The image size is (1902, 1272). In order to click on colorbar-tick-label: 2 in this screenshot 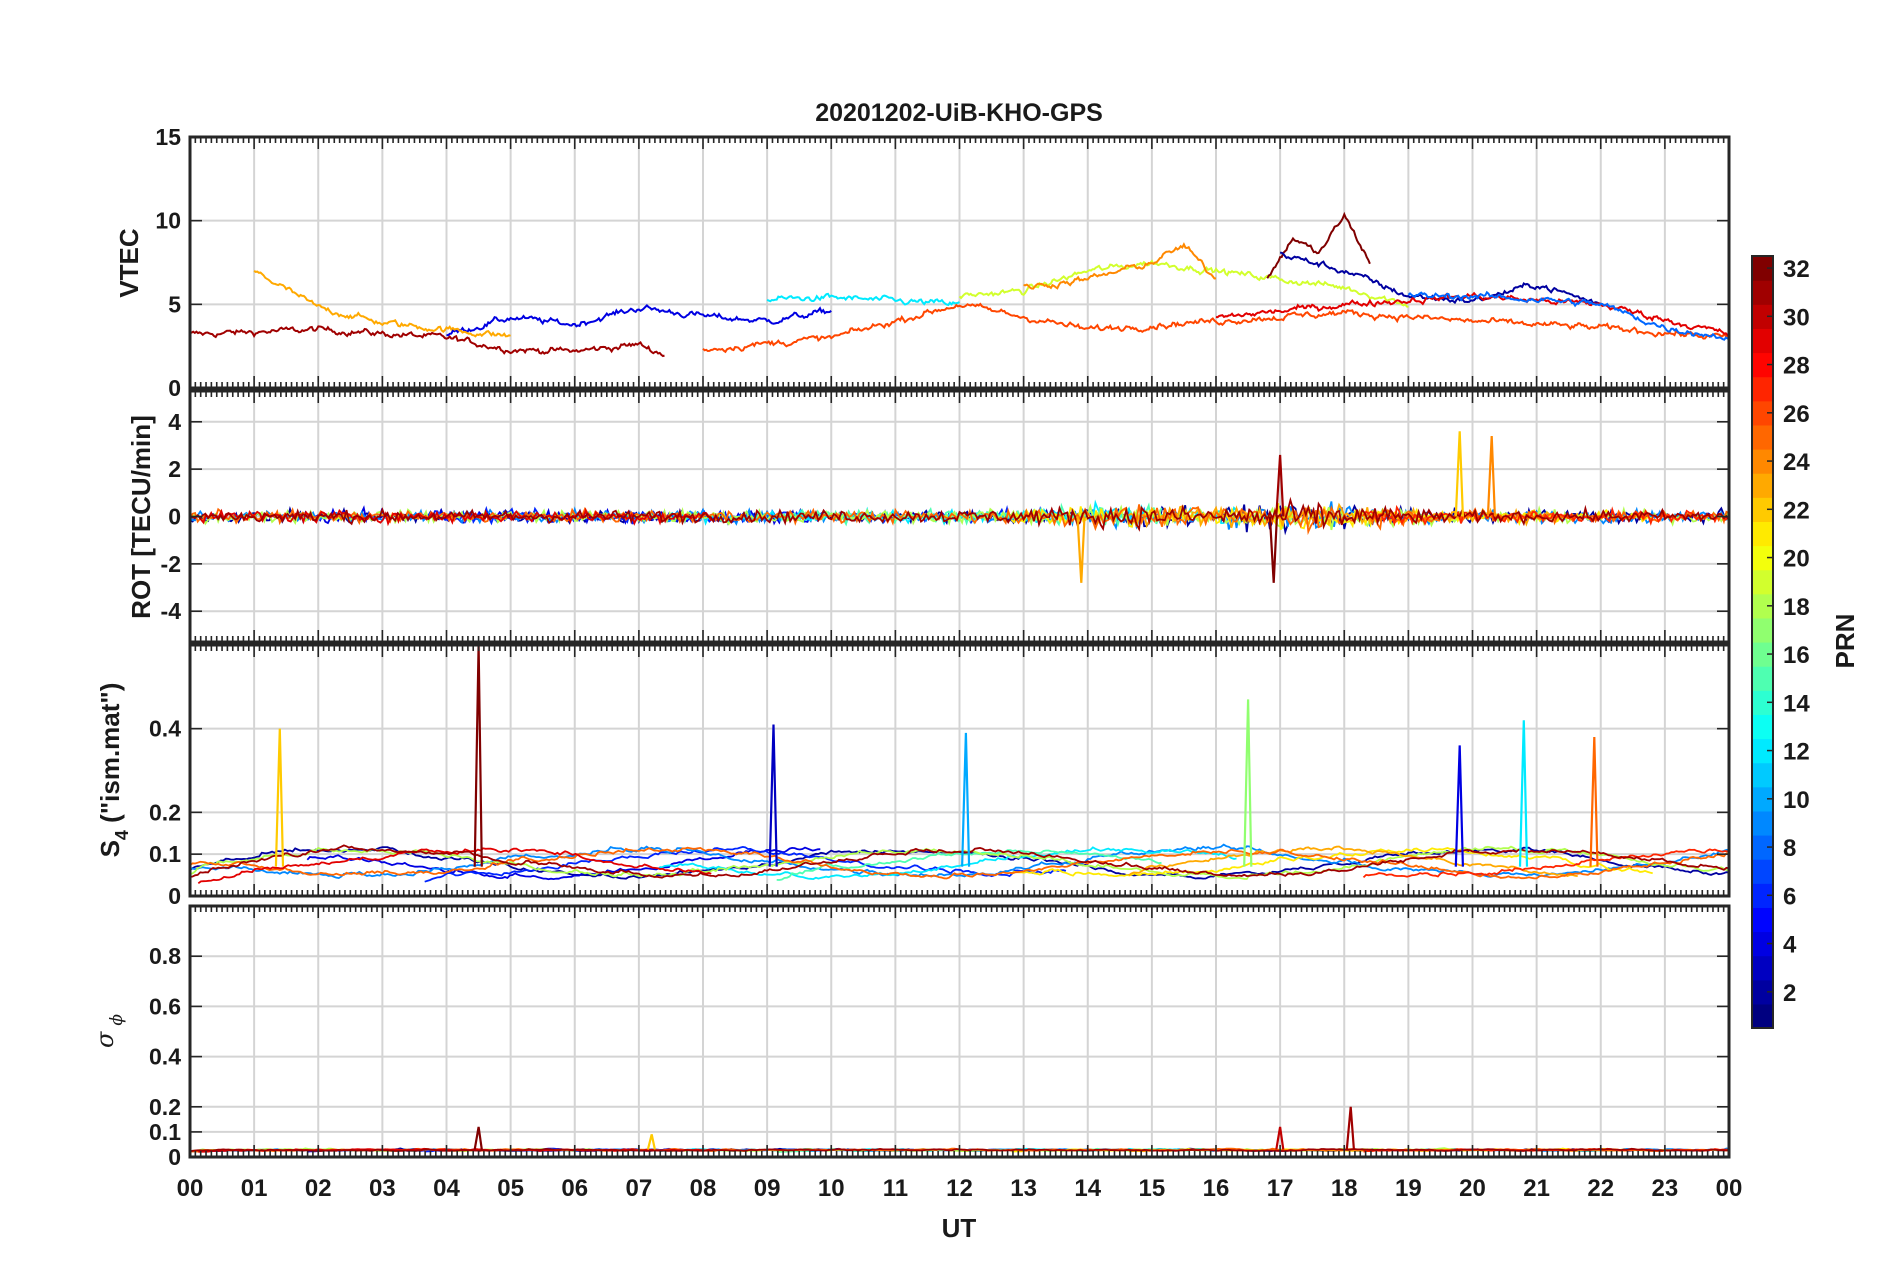, I will do `click(1789, 993)`.